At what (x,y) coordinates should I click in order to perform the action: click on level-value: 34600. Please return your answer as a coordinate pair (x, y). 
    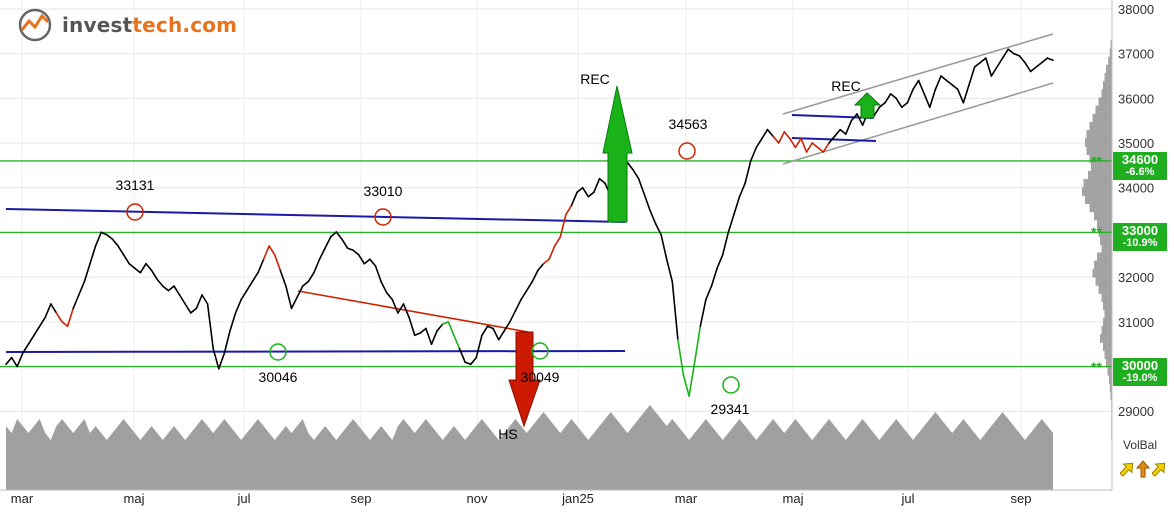
    Looking at the image, I should click on (1140, 159).